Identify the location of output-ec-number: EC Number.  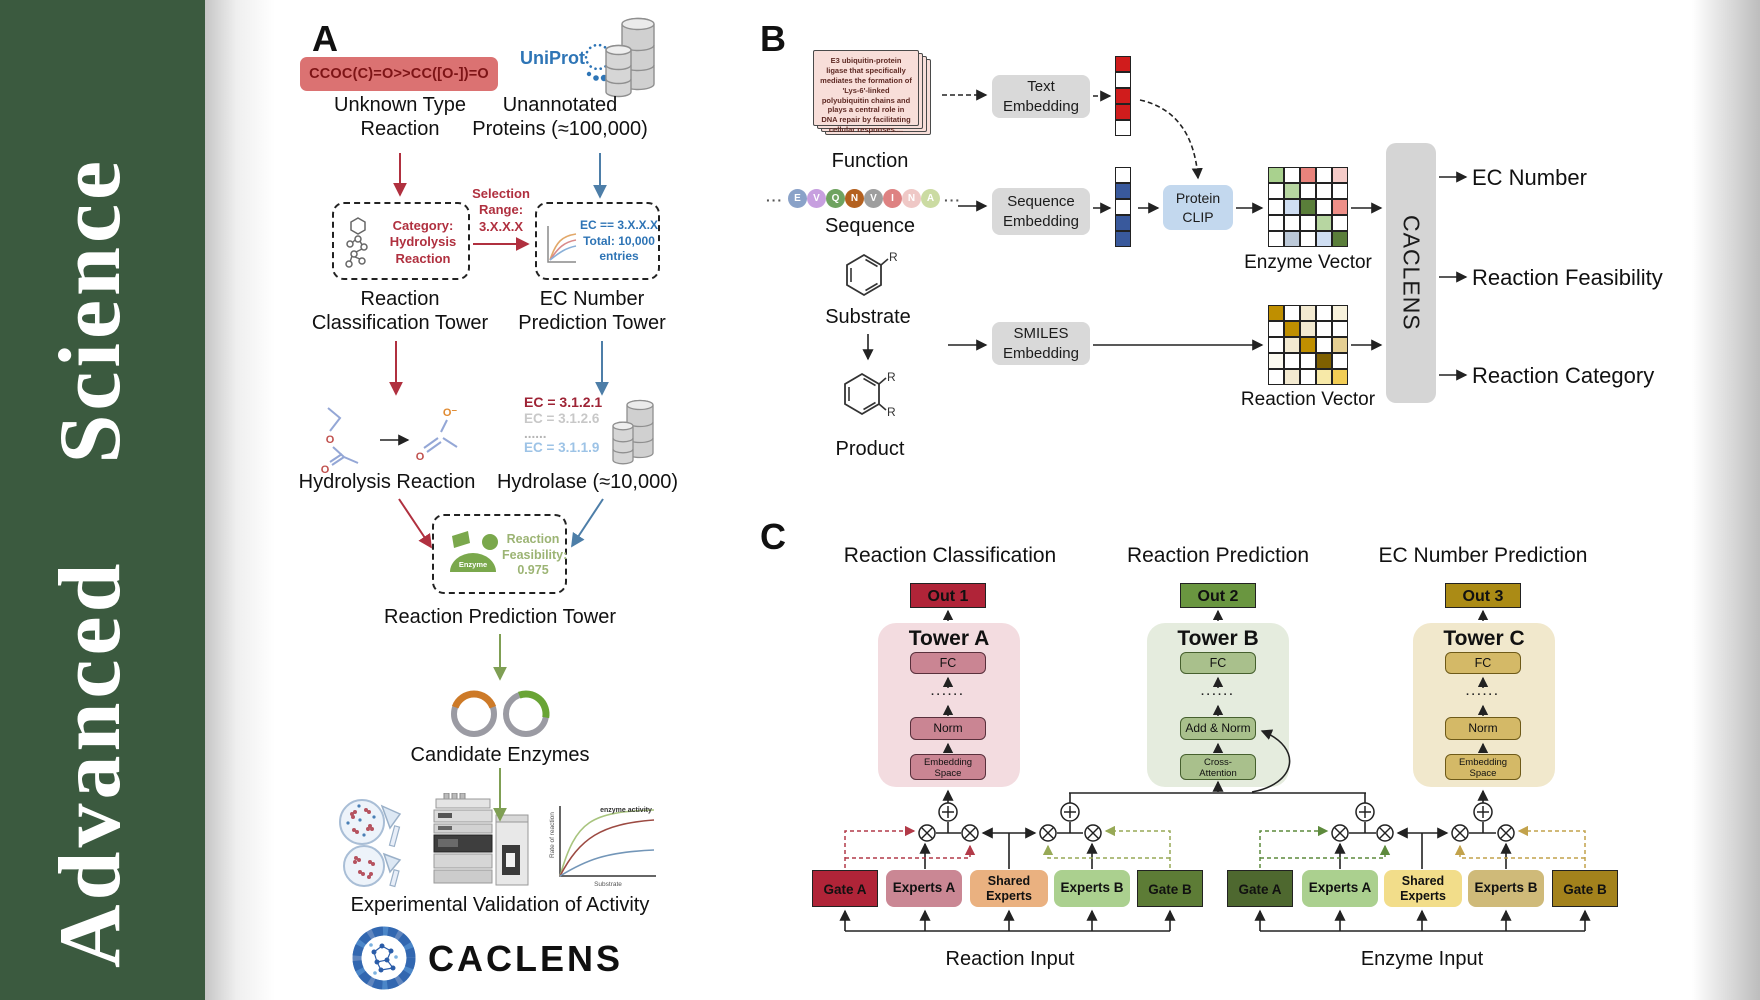
(1529, 177).